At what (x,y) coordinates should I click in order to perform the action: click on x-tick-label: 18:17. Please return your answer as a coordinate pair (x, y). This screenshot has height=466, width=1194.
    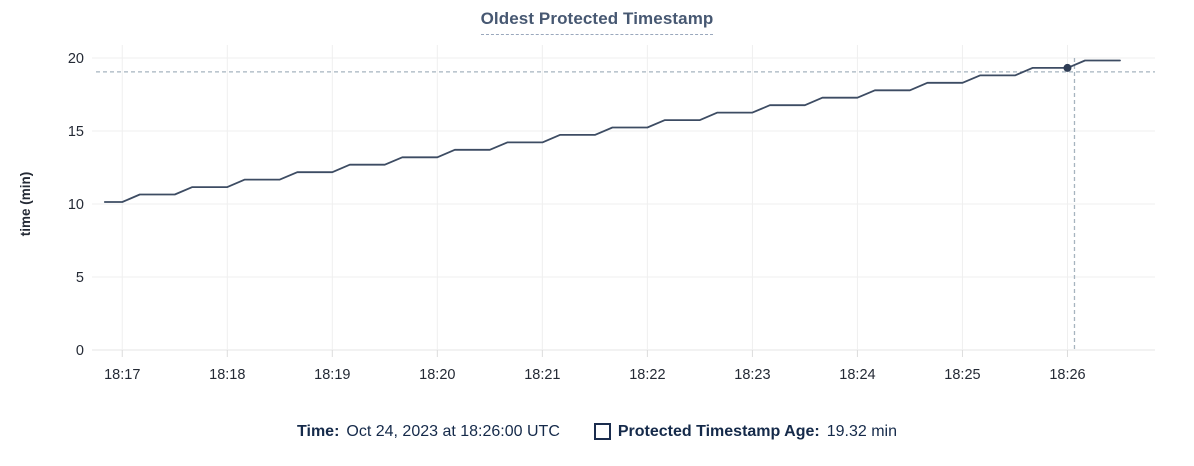
    Looking at the image, I should click on (122, 375).